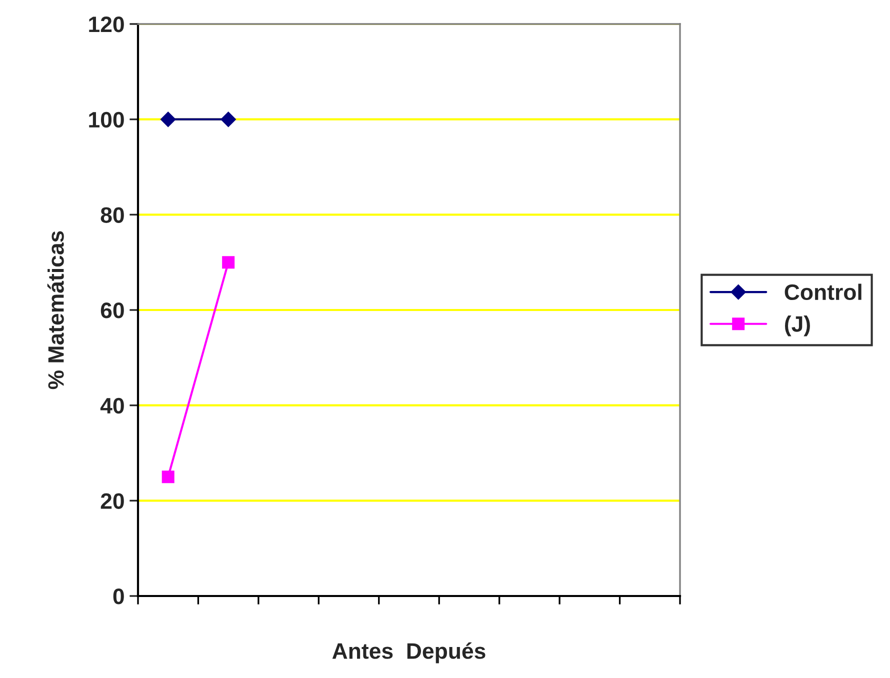 Image resolution: width=890 pixels, height=678 pixels. What do you see at coordinates (112, 310) in the screenshot?
I see `y-tick-label: 60` at bounding box center [112, 310].